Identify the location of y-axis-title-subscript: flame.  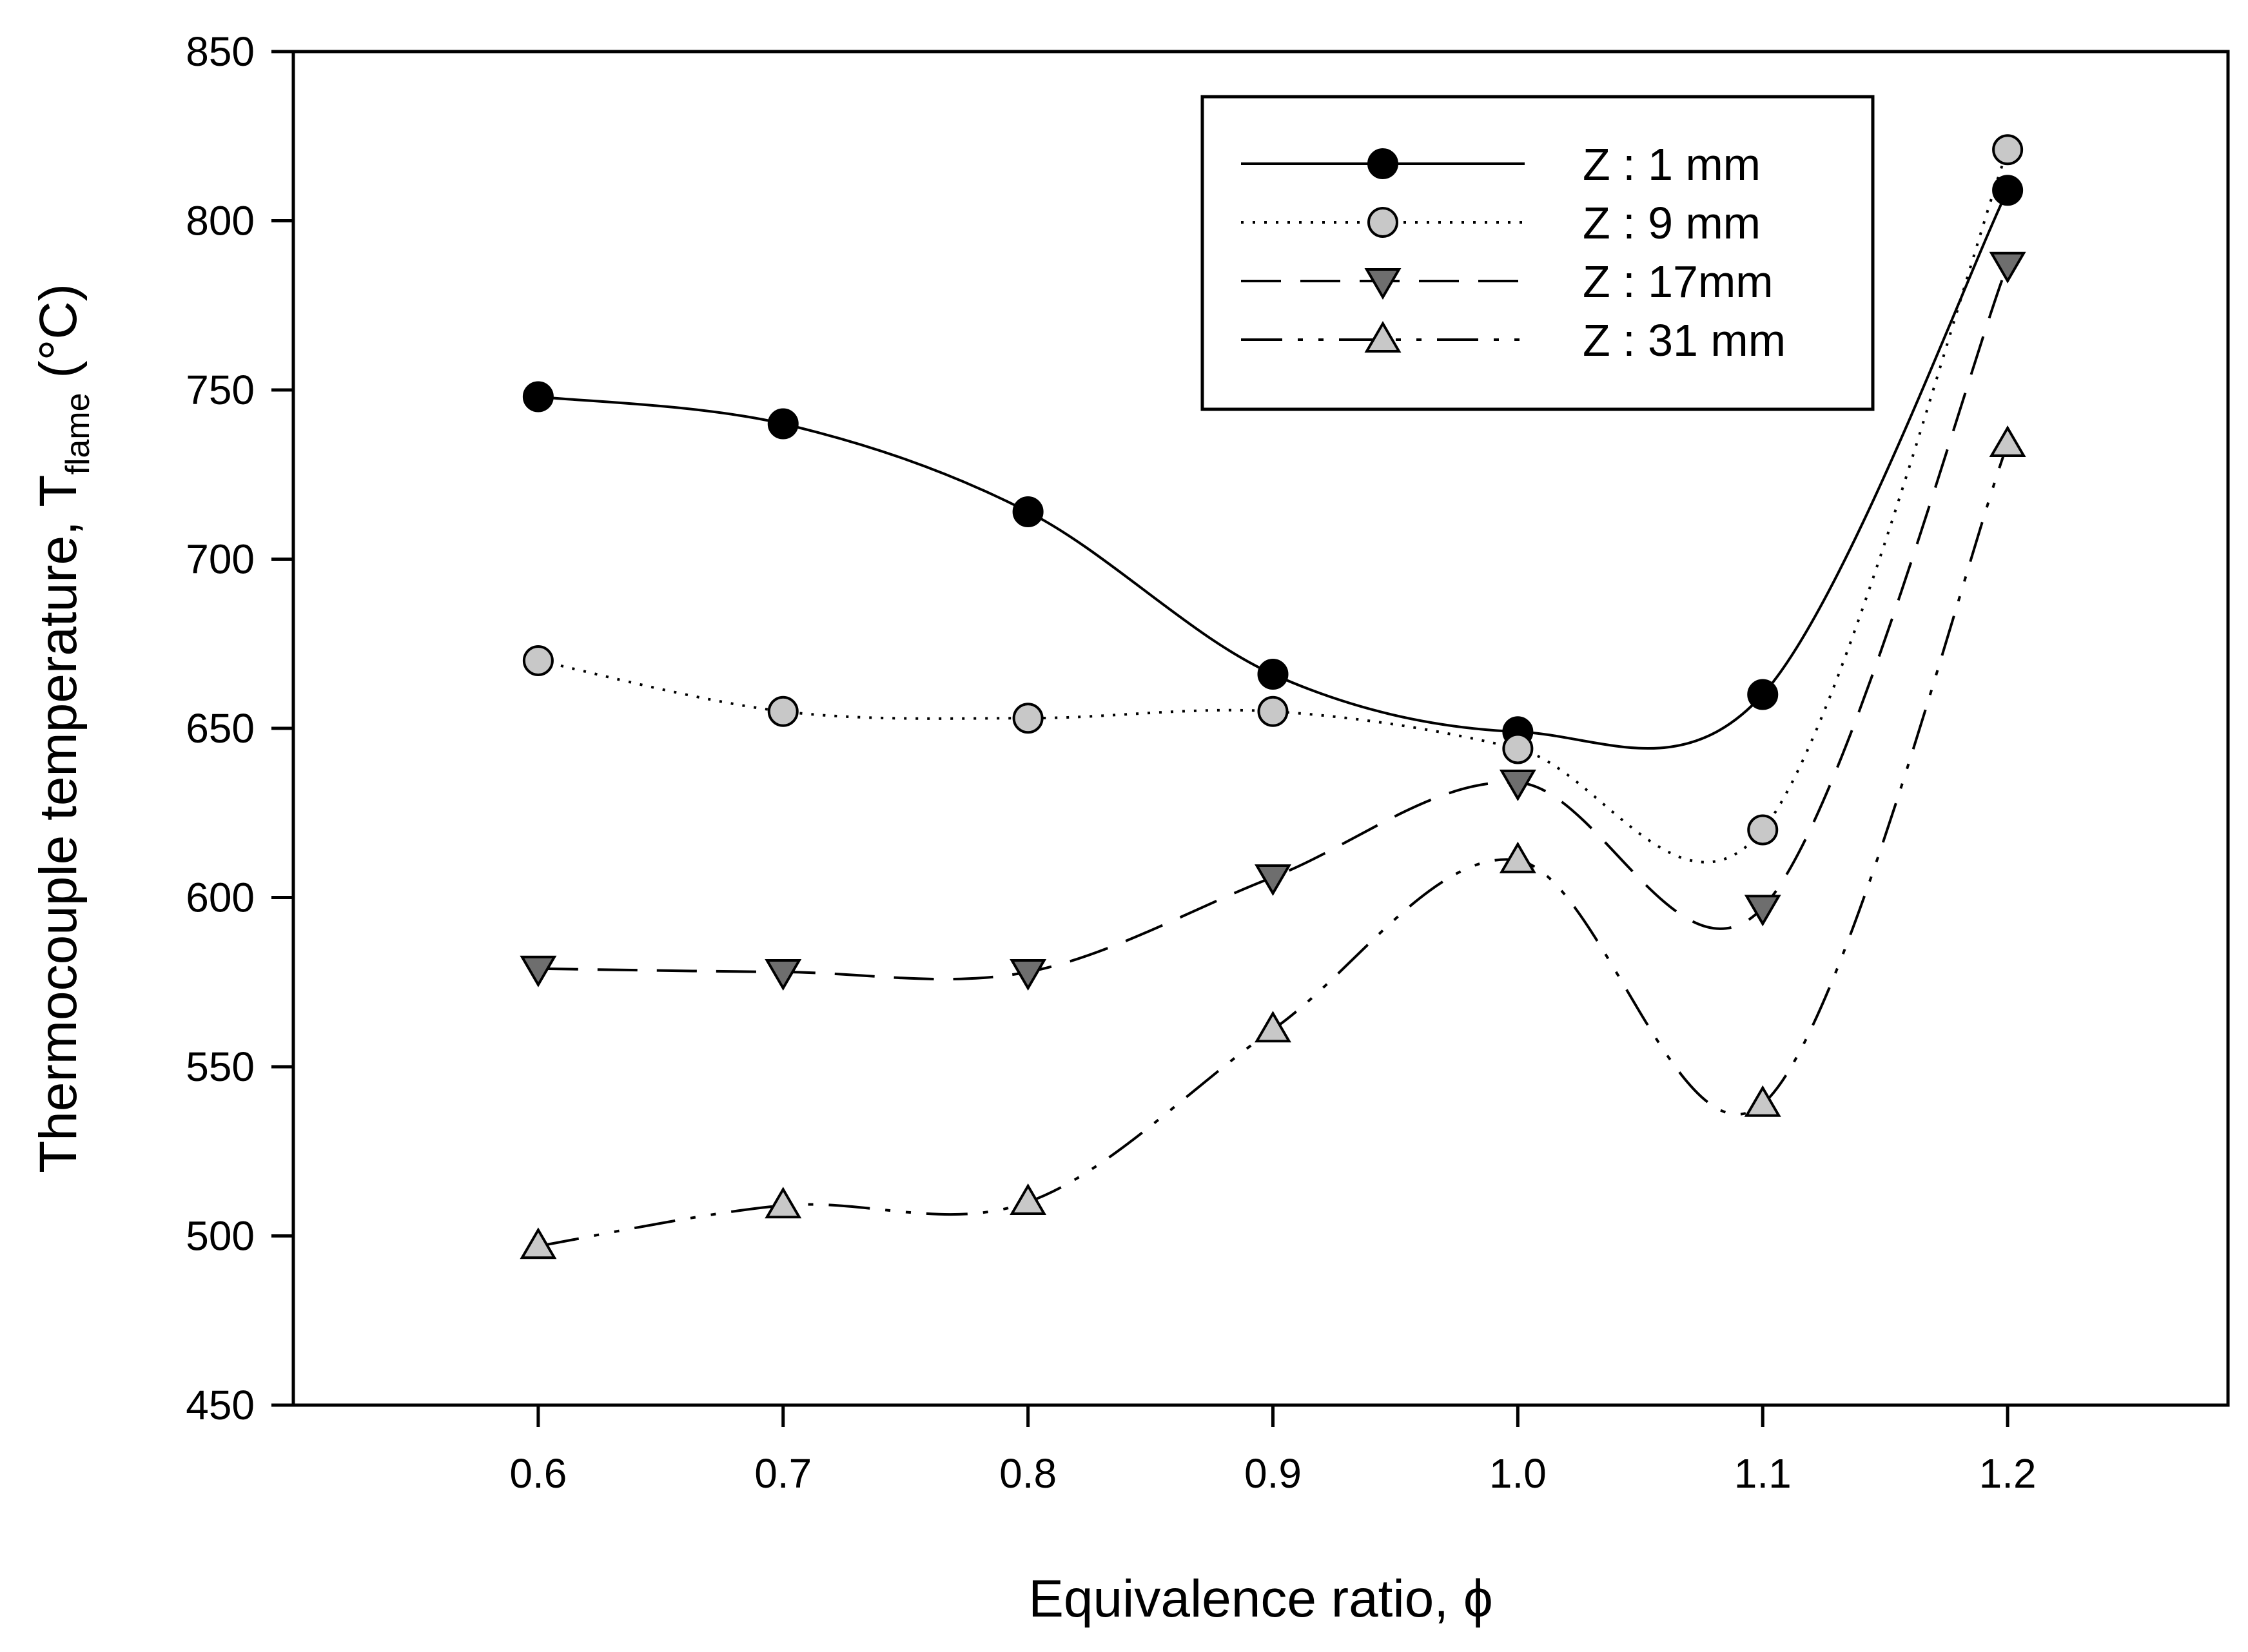
(78, 434).